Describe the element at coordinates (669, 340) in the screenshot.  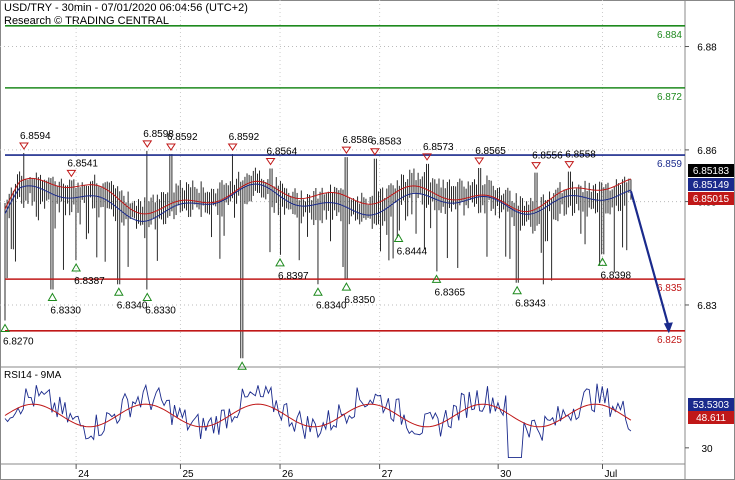
I see `level-label: 6.825` at that location.